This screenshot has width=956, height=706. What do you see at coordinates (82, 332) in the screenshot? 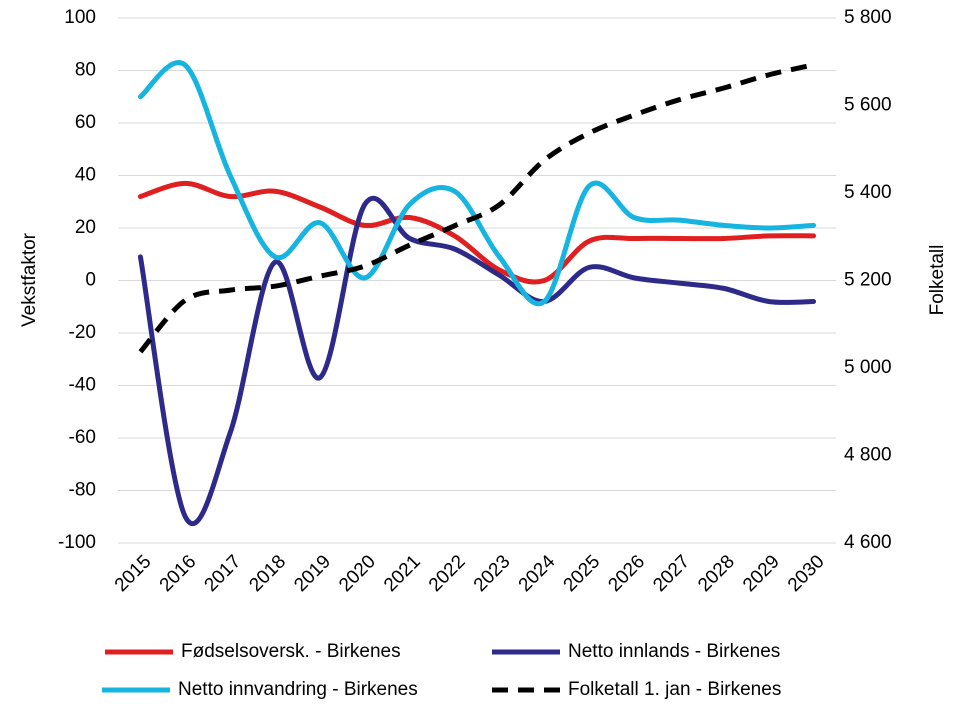
I see `y-tick-label: -20` at bounding box center [82, 332].